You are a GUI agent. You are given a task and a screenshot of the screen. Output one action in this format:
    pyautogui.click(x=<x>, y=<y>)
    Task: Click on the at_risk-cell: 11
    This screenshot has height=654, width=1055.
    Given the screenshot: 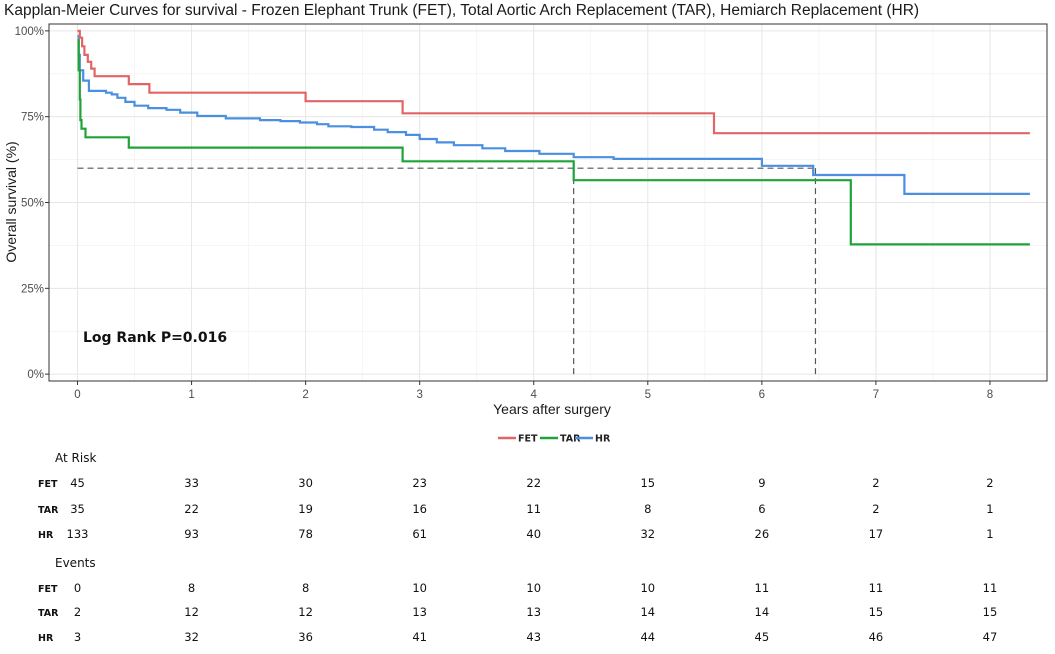 What is the action you would take?
    pyautogui.click(x=533, y=509)
    